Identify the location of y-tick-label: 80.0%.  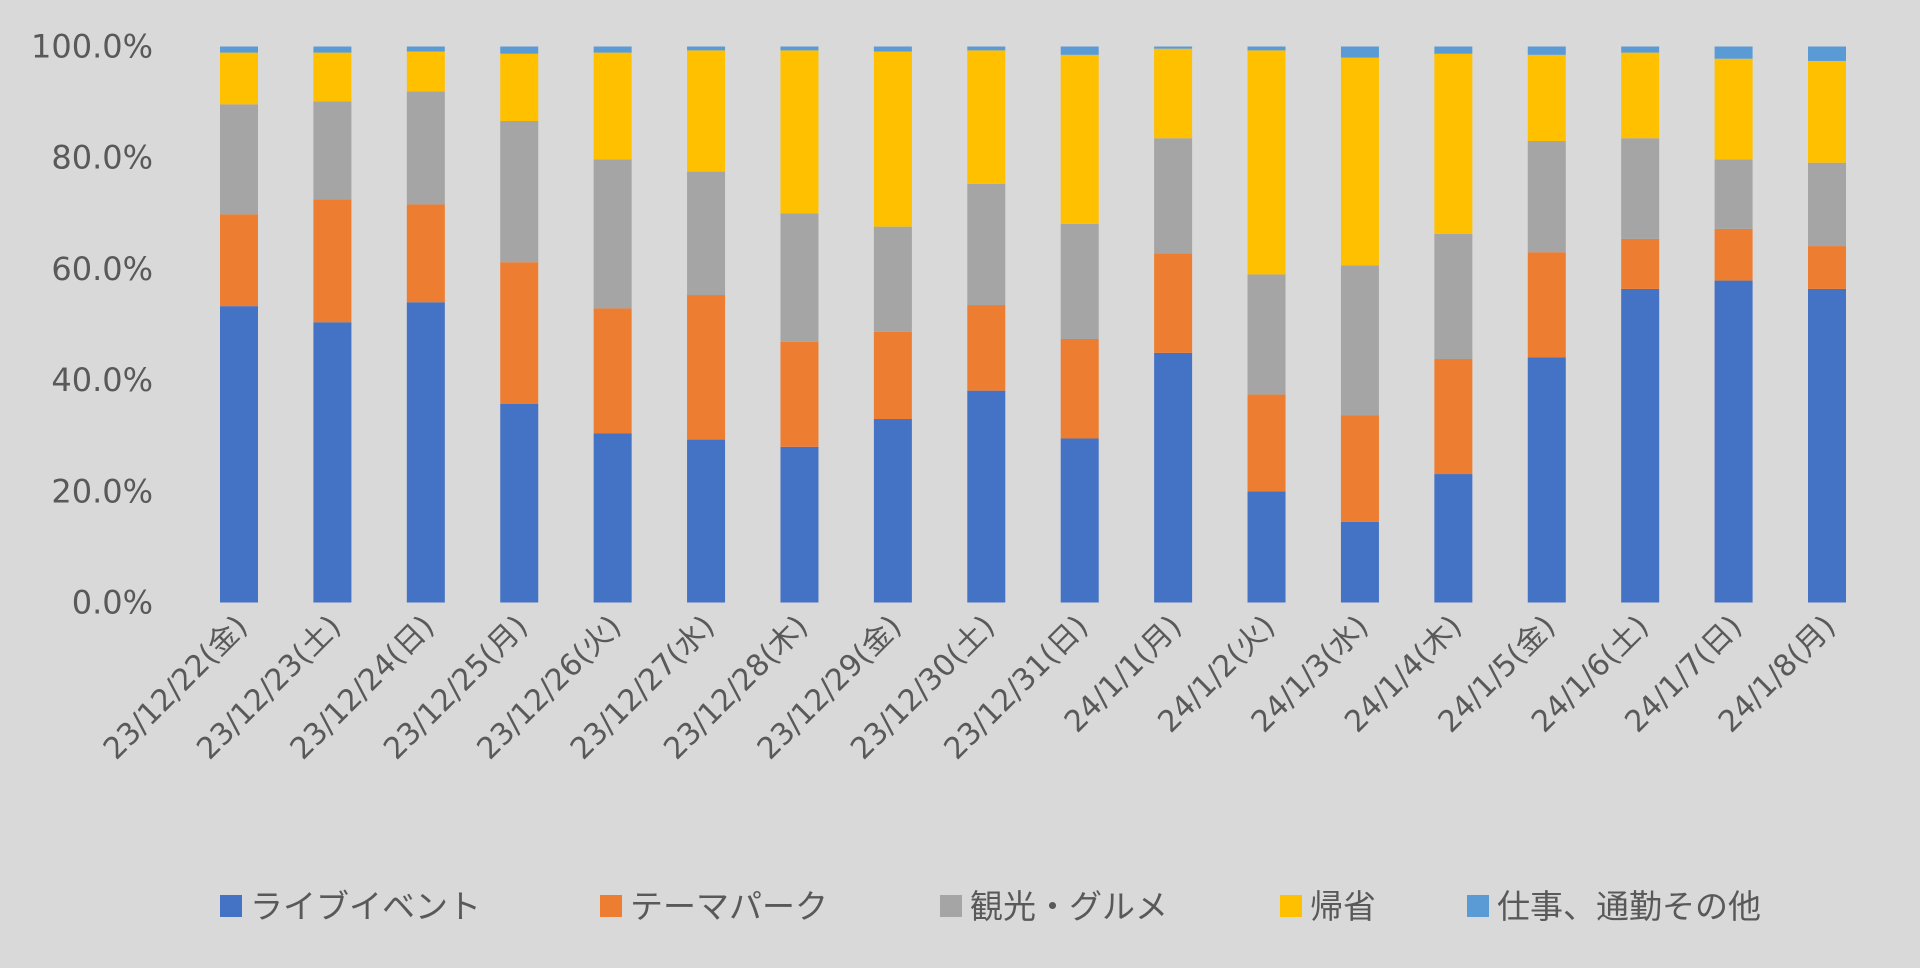
(102, 158).